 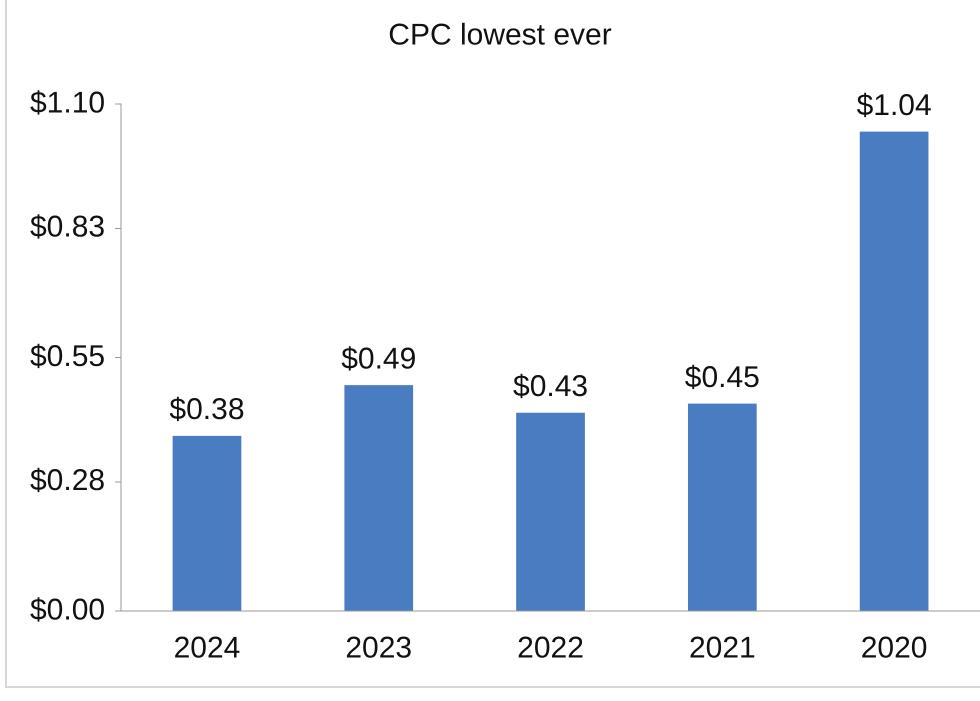 I want to click on y-tick-label: $0.28, so click(x=68, y=481).